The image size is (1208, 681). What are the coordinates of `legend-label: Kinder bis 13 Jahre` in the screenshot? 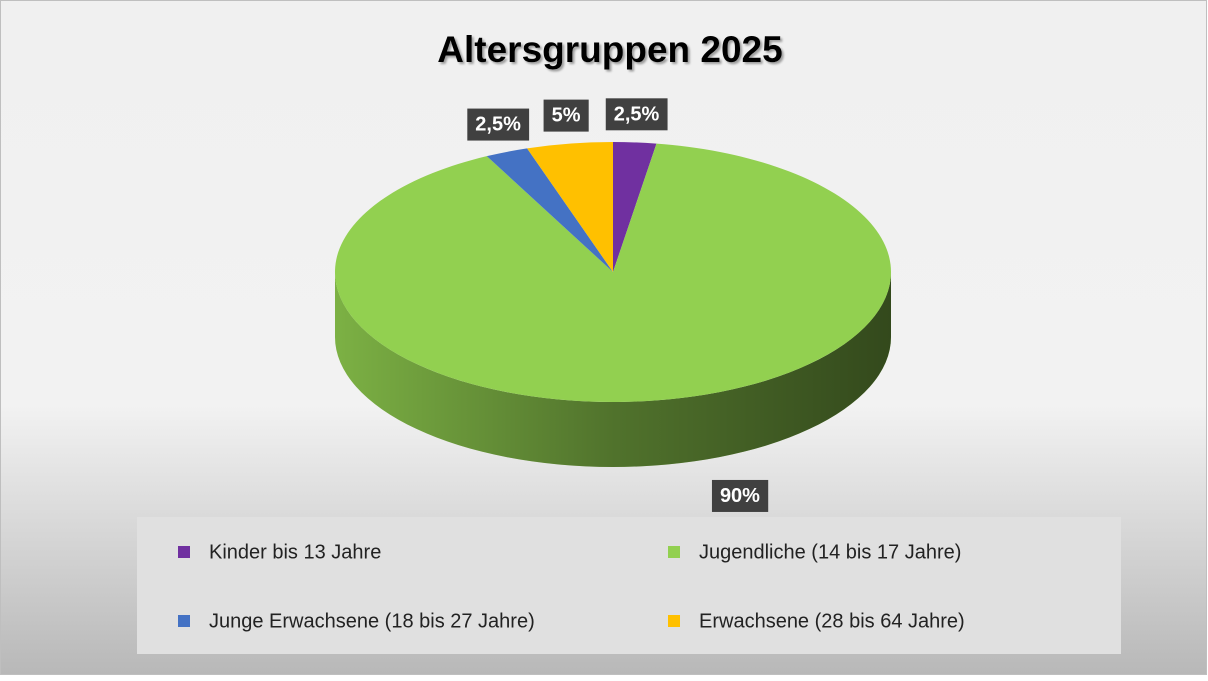 It's located at (295, 552).